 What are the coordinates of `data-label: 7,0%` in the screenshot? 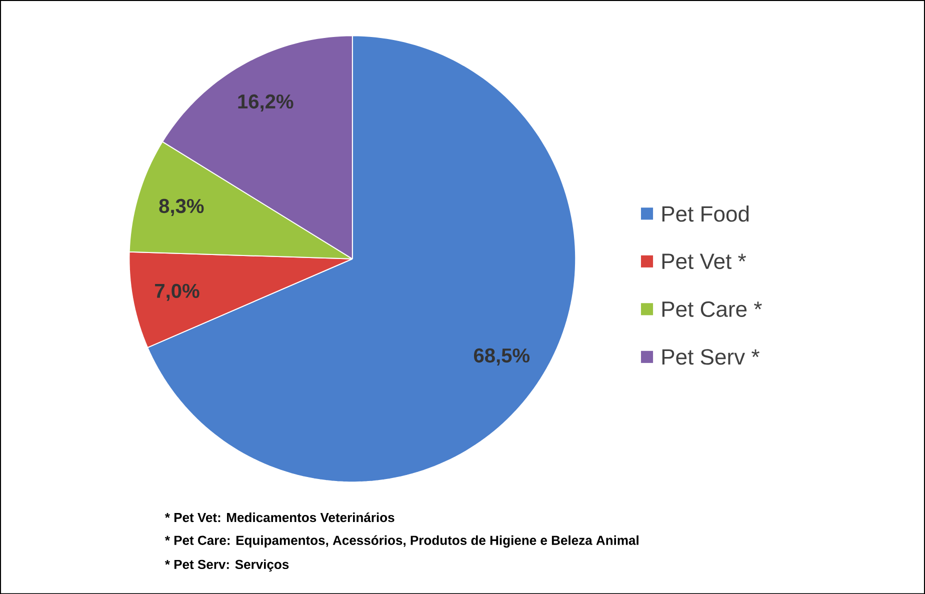 It's located at (177, 292).